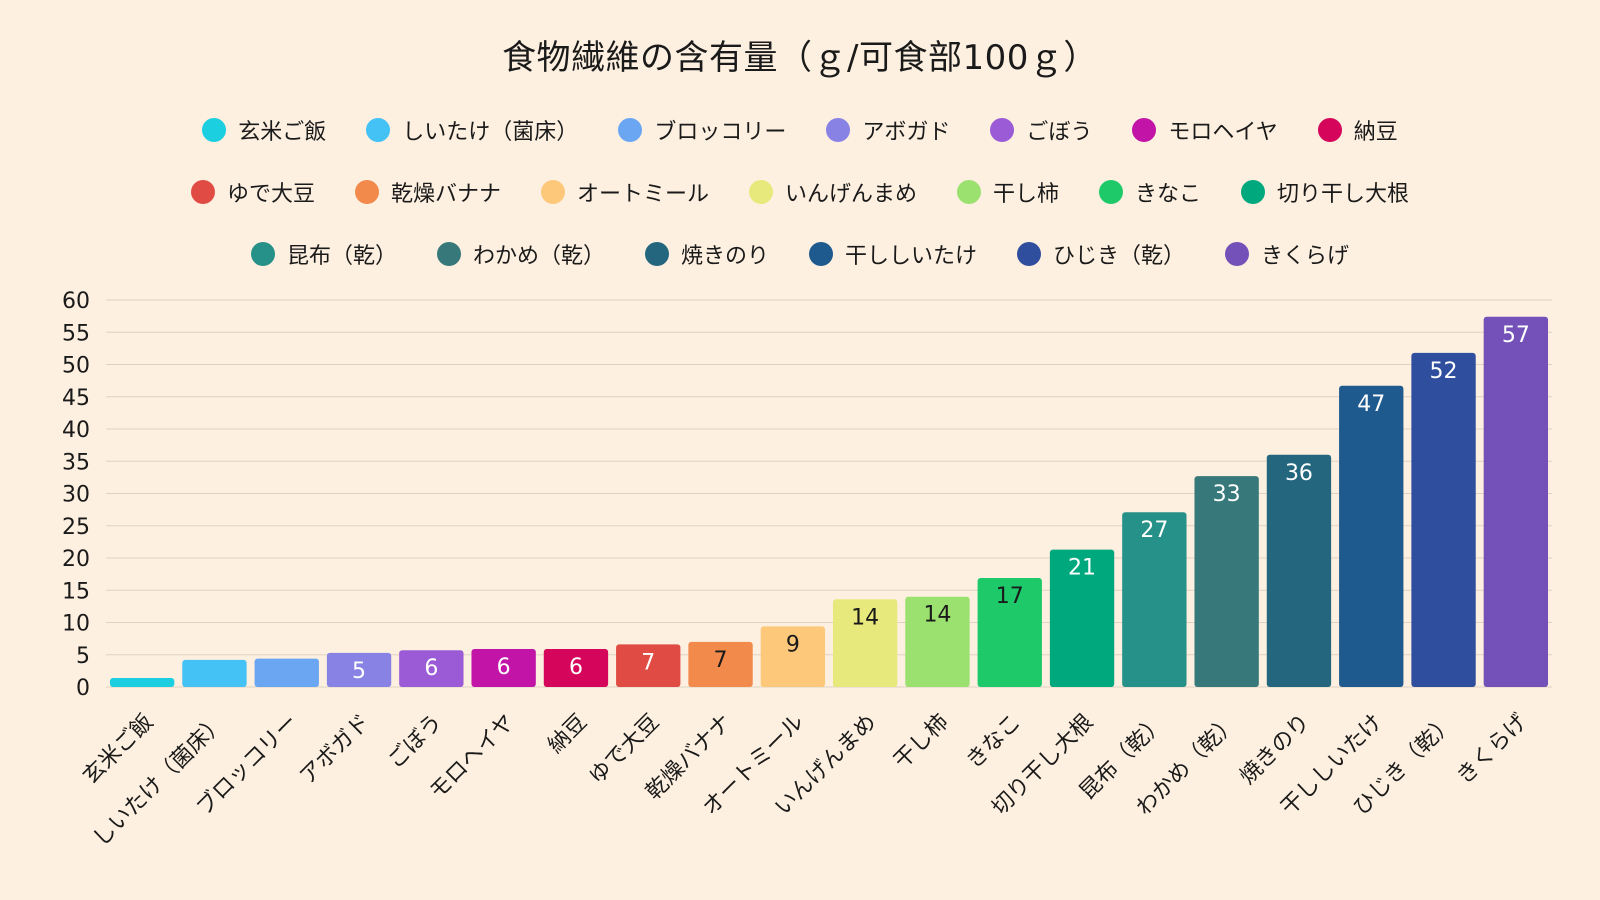  I want to click on legend-label: 焼きのり, so click(724, 256).